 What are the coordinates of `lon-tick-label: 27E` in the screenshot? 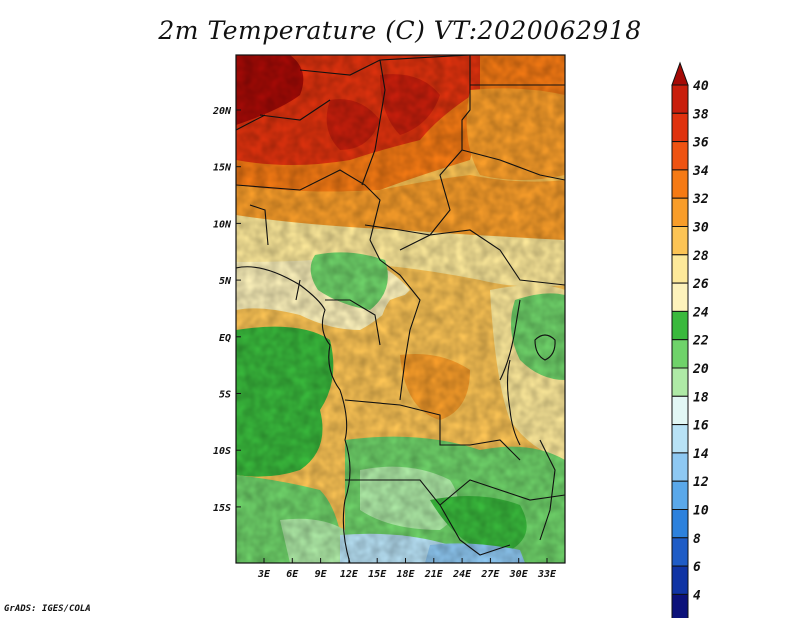 It's located at (490, 574).